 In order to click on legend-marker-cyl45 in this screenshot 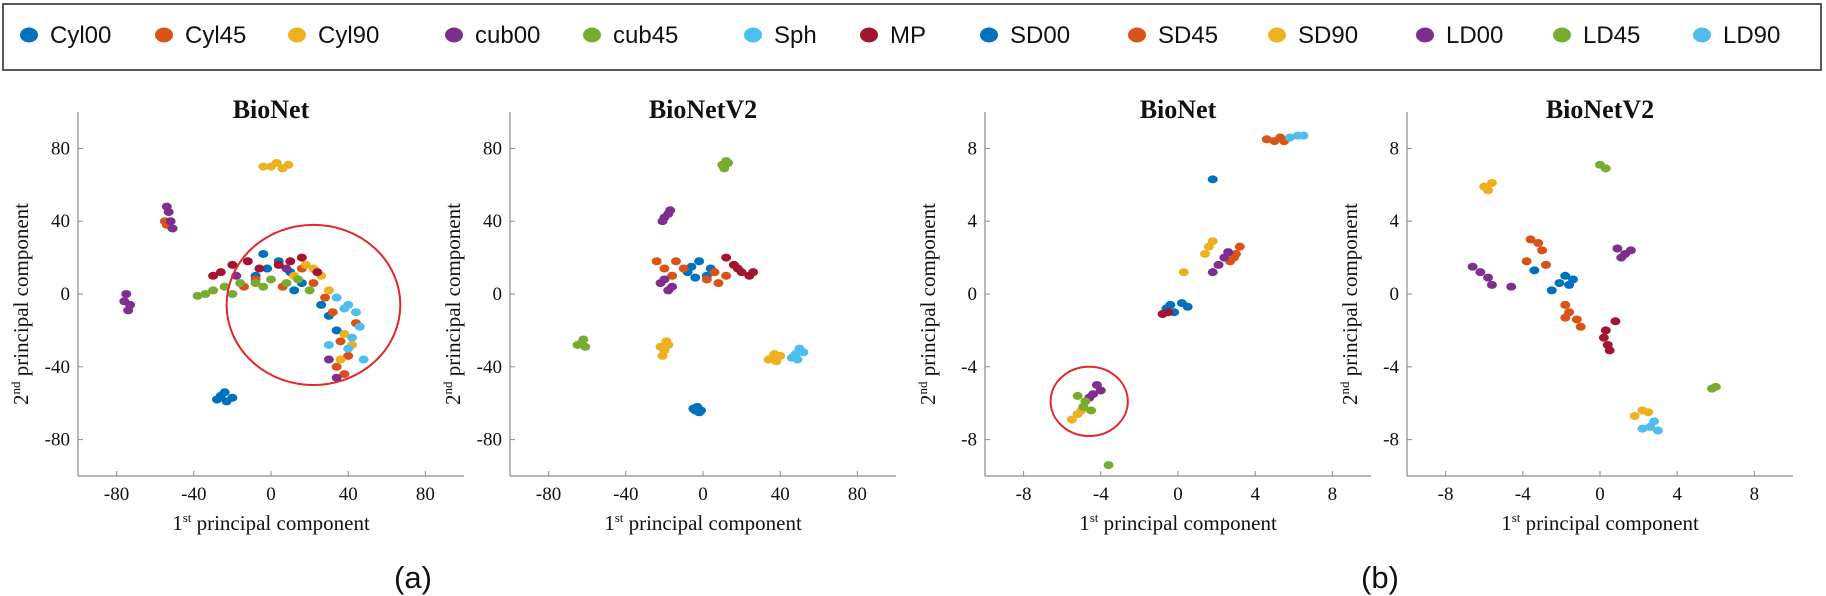, I will do `click(164, 35)`.